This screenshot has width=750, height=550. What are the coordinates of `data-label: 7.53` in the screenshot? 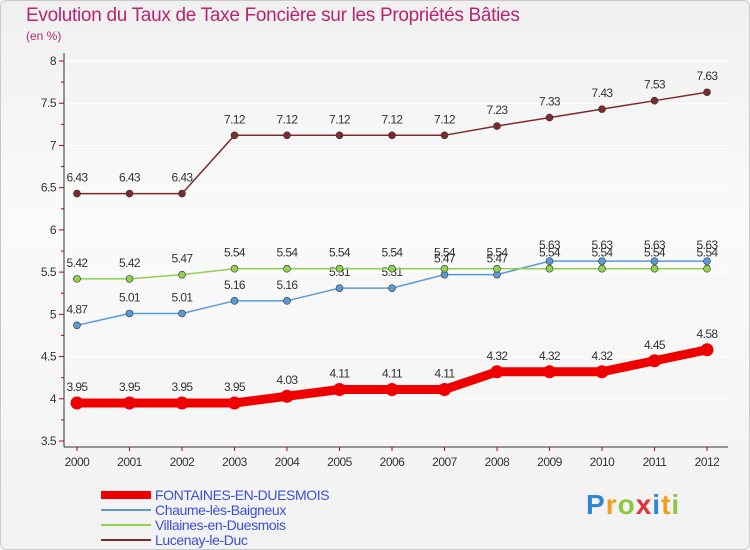 It's located at (655, 85).